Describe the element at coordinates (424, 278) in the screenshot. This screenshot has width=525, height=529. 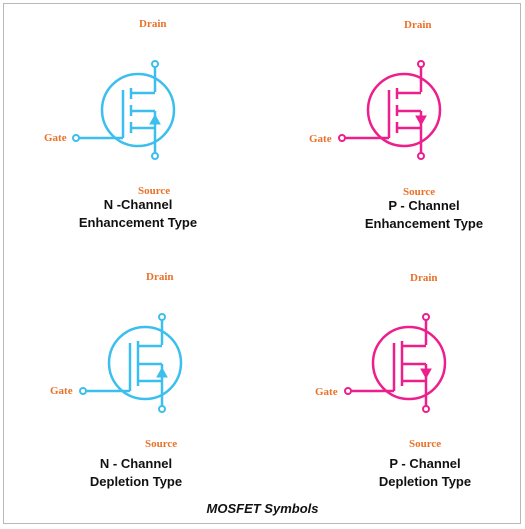
I see `p-dep-drain-label: Drain` at that location.